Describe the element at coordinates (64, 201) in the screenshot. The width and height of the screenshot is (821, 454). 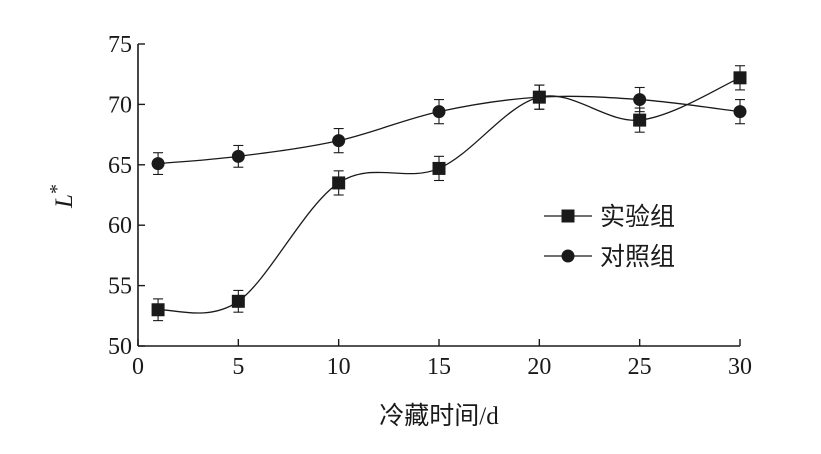
I see `y-axis-title-main: L` at that location.